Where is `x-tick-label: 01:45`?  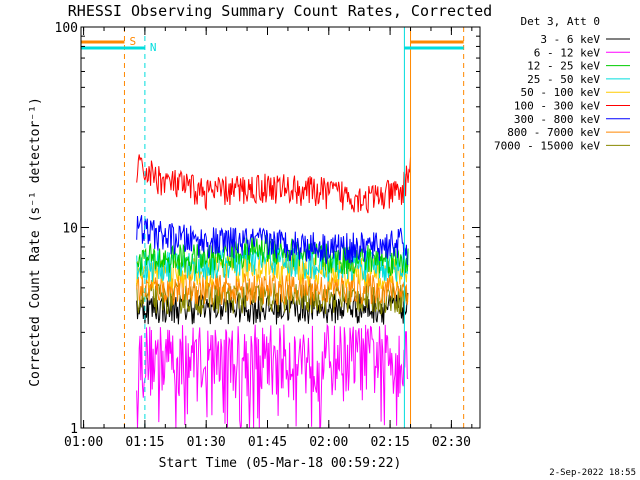 x-tick-label: 01:45 is located at coordinates (267, 442).